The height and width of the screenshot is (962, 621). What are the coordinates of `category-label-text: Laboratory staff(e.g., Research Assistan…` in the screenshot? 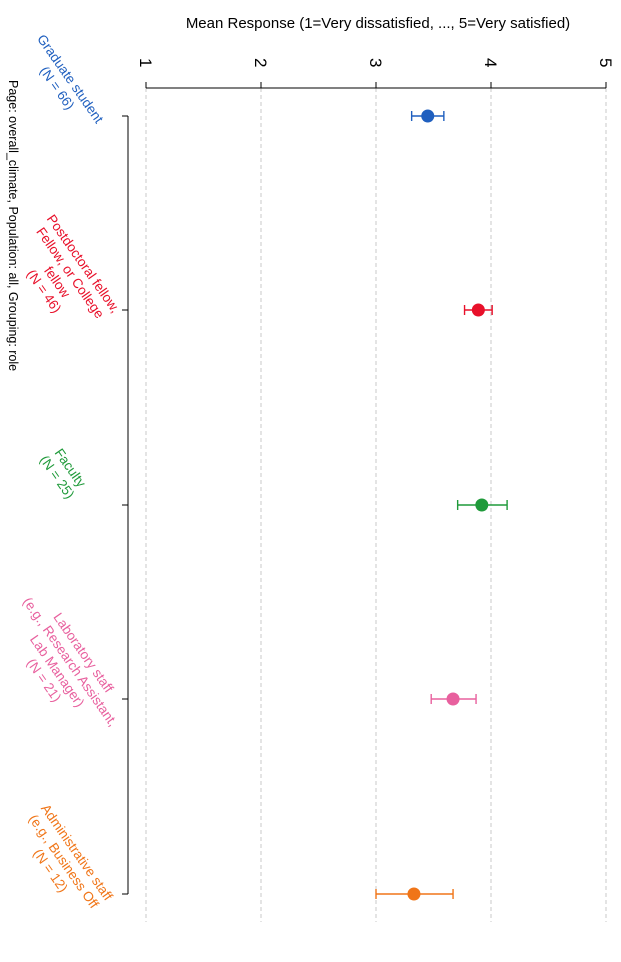 It's located at (67, 666).